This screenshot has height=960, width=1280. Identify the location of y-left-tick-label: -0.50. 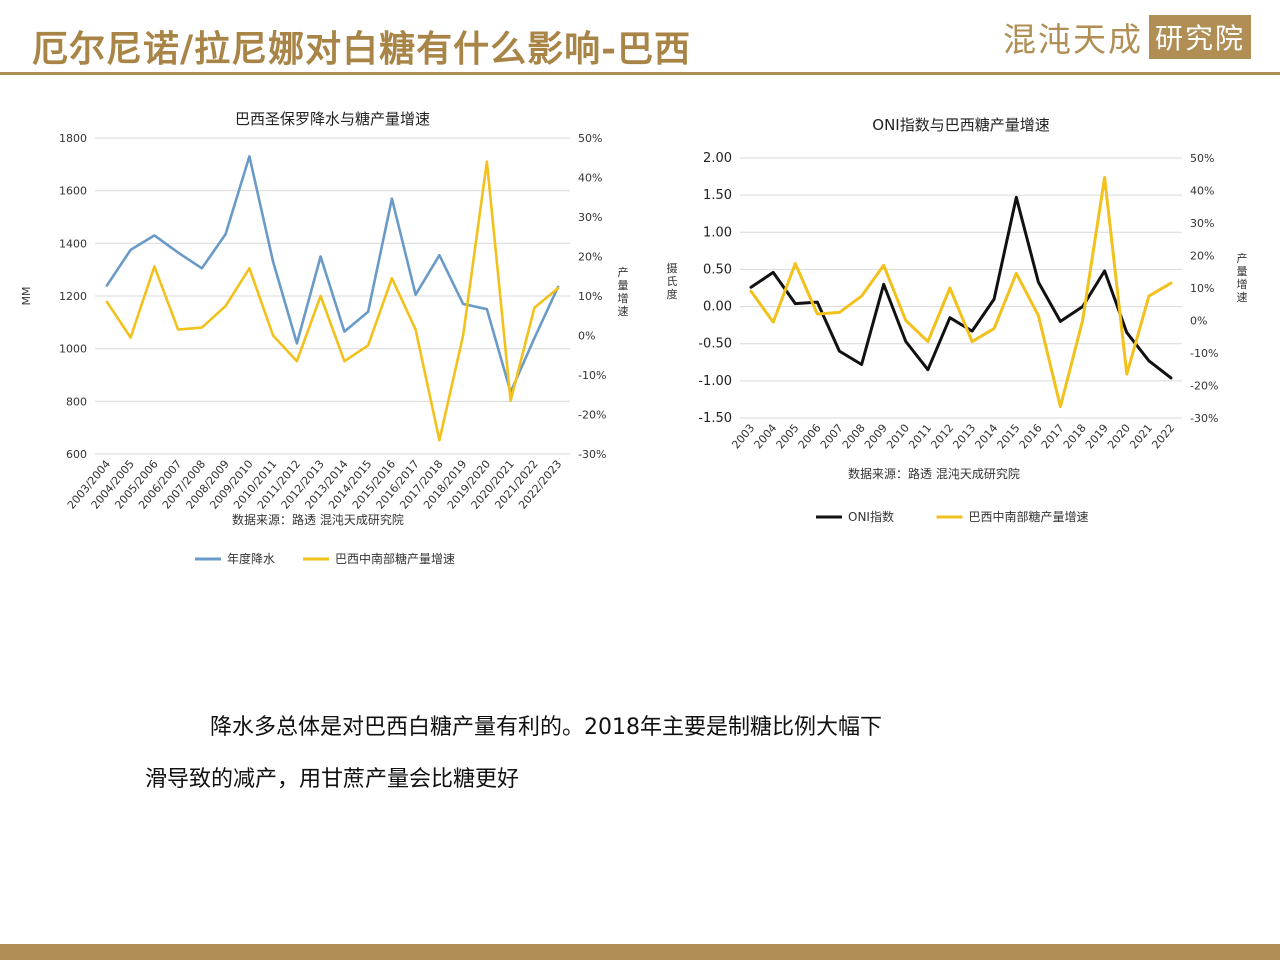
(715, 344).